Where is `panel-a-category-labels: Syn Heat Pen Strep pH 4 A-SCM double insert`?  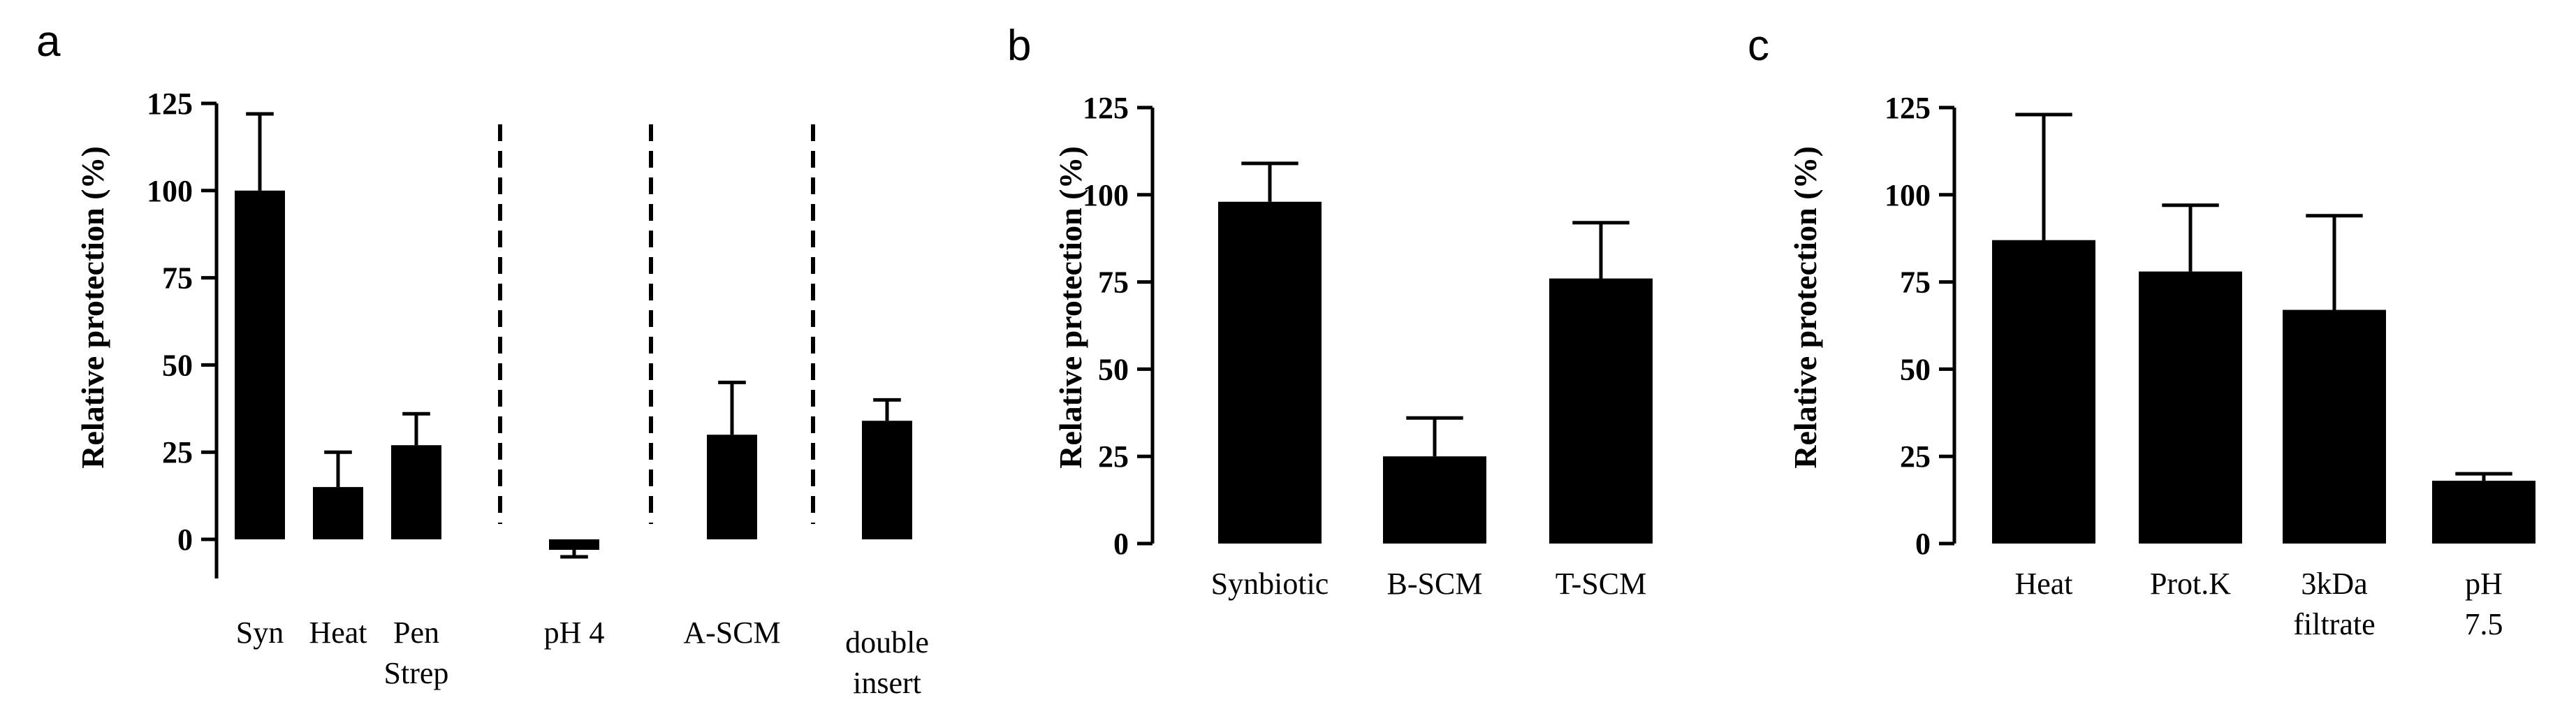 panel-a-category-labels: Syn Heat Pen Strep pH 4 A-SCM double insert is located at coordinates (582, 658).